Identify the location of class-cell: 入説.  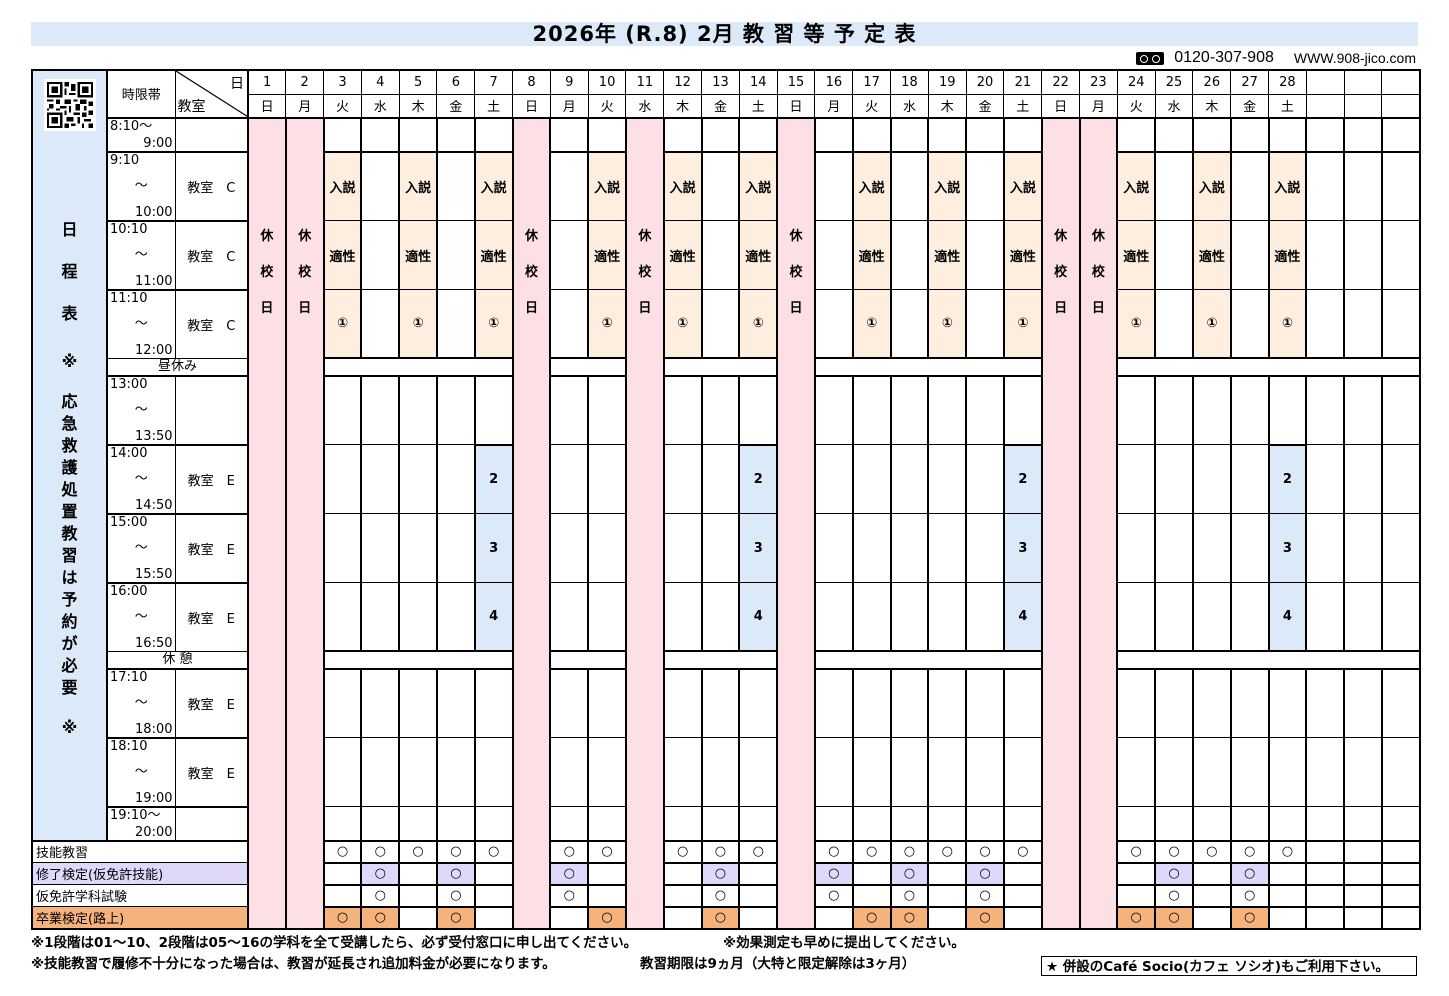
(947, 185).